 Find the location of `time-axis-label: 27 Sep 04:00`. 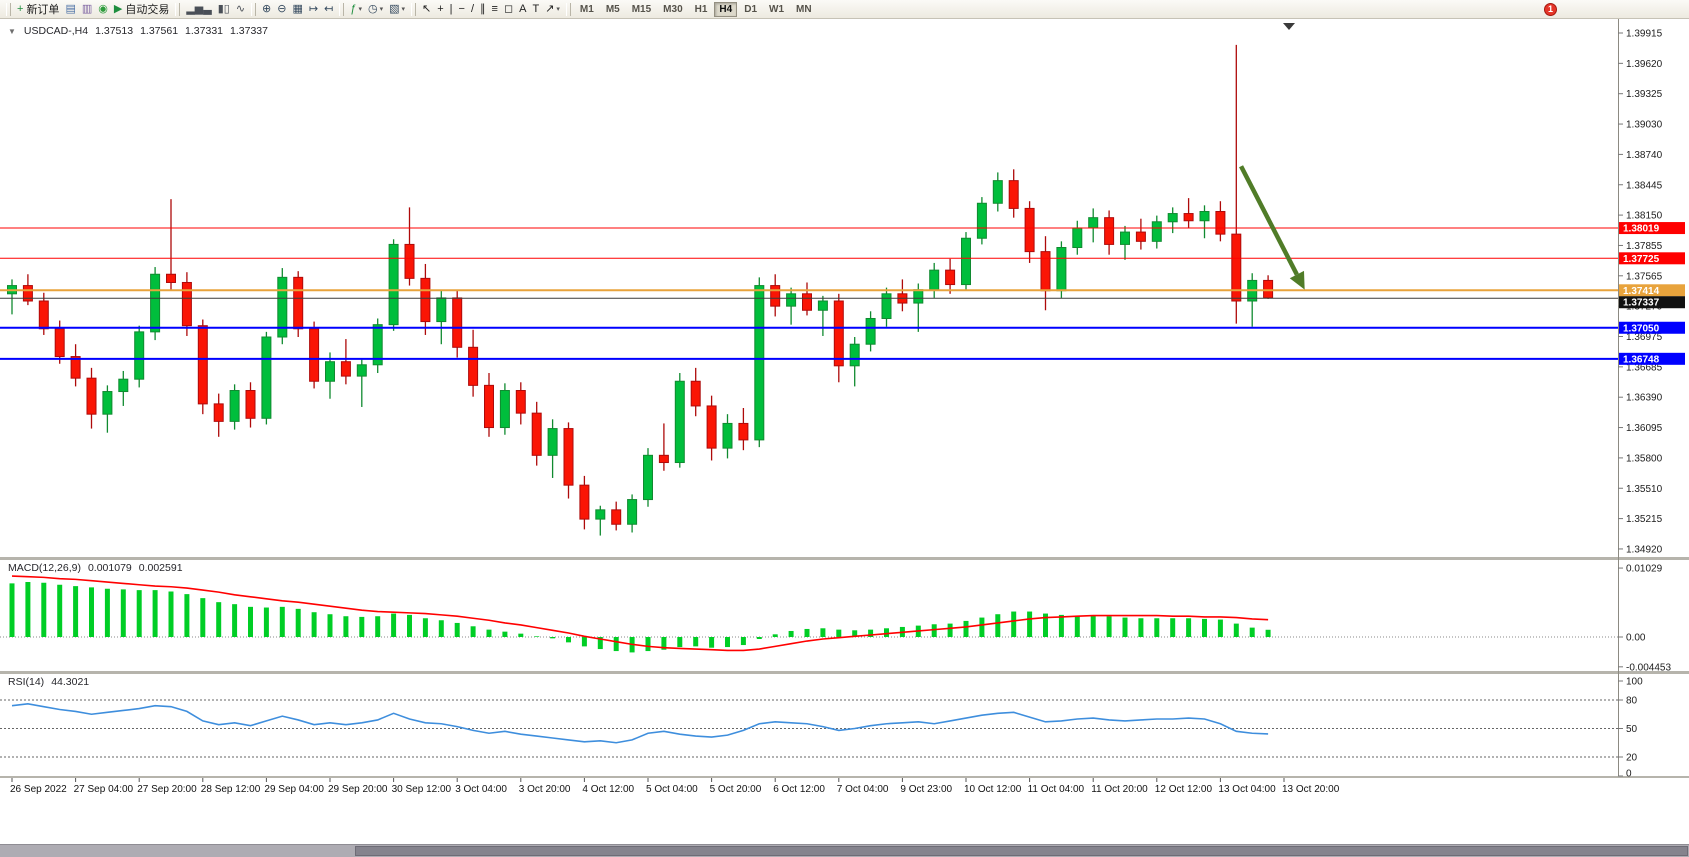

time-axis-label: 27 Sep 04:00 is located at coordinates (104, 789).